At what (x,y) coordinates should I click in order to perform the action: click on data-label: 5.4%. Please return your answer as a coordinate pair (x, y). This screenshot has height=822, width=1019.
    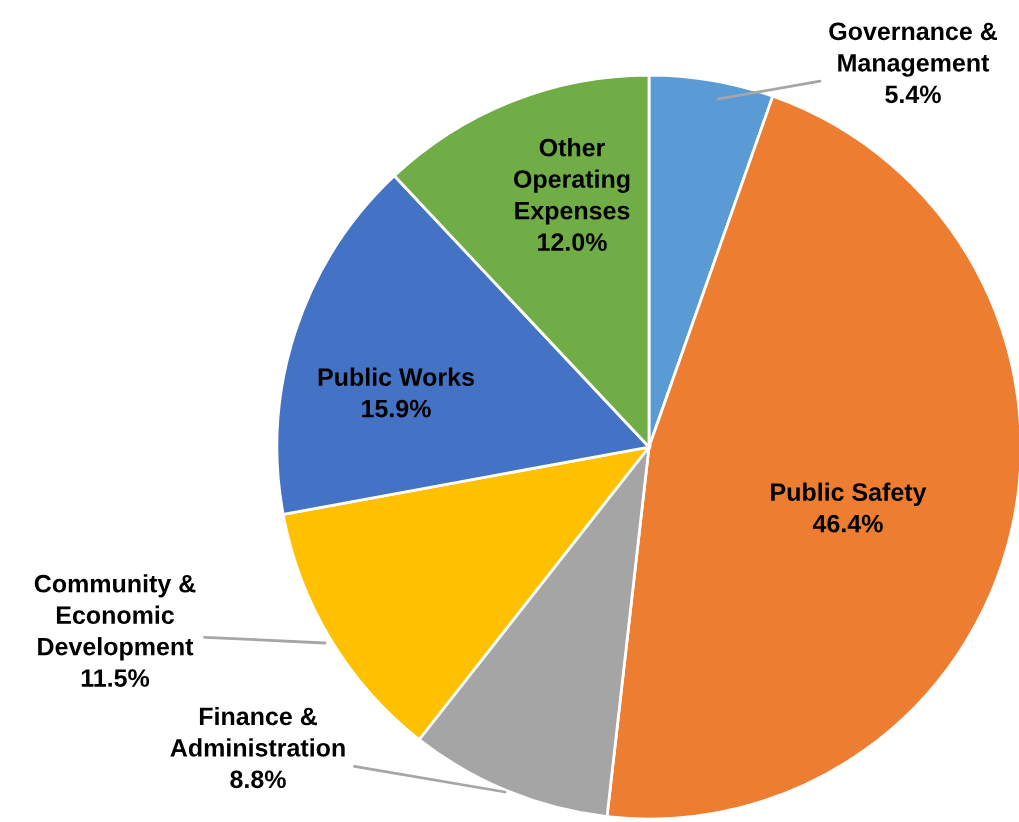
    Looking at the image, I should click on (913, 94).